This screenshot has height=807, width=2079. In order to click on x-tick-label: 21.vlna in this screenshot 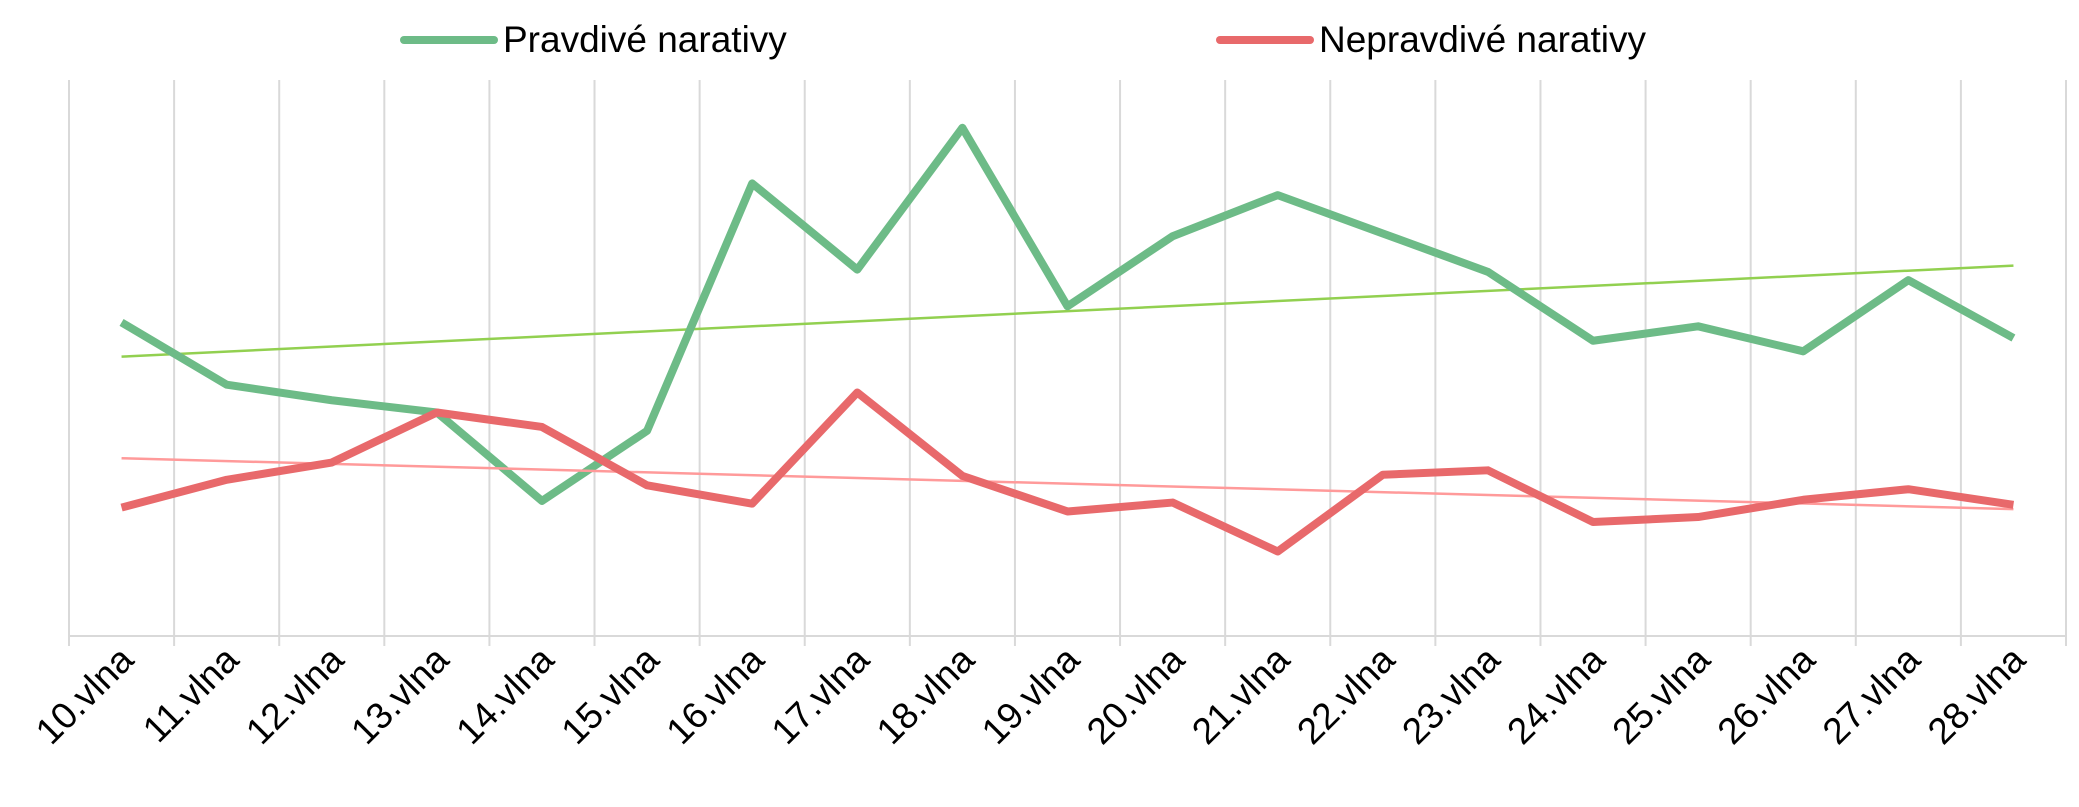, I will do `click(1241, 695)`.